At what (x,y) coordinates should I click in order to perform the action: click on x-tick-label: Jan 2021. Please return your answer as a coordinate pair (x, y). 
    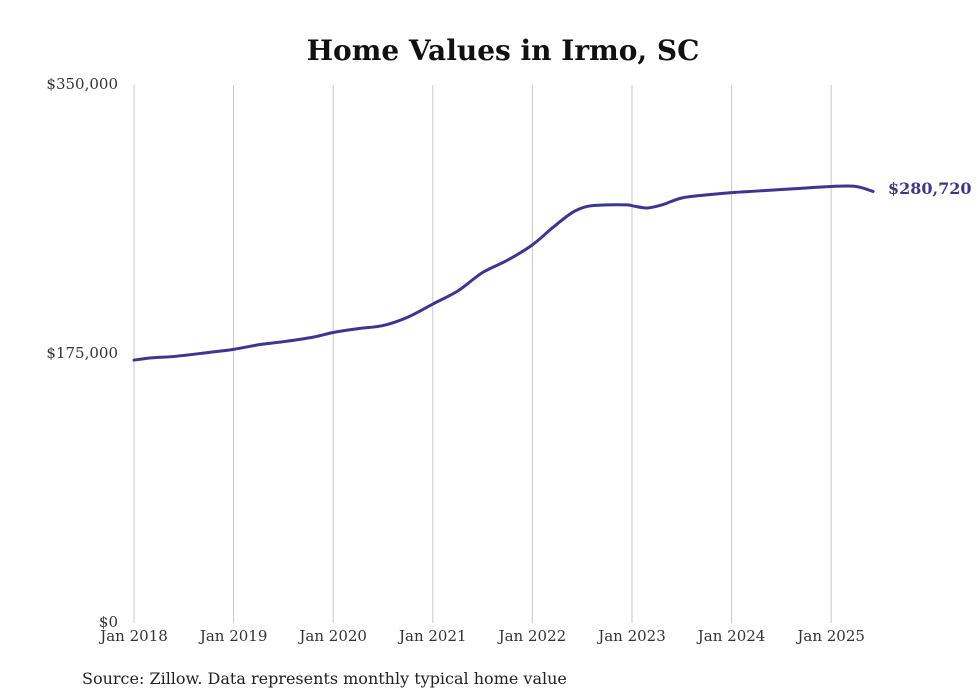
    Looking at the image, I should click on (432, 636).